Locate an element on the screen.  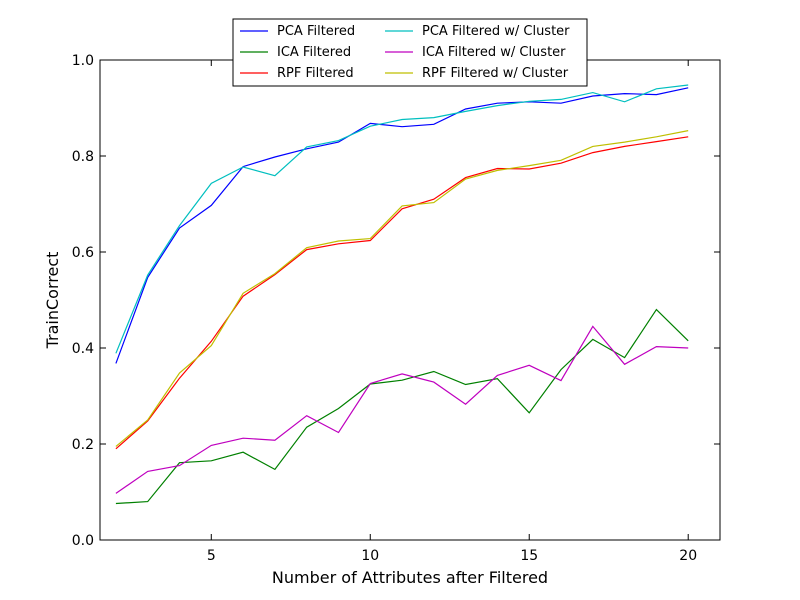
legend-label: ICA Filtered is located at coordinates (314, 52).